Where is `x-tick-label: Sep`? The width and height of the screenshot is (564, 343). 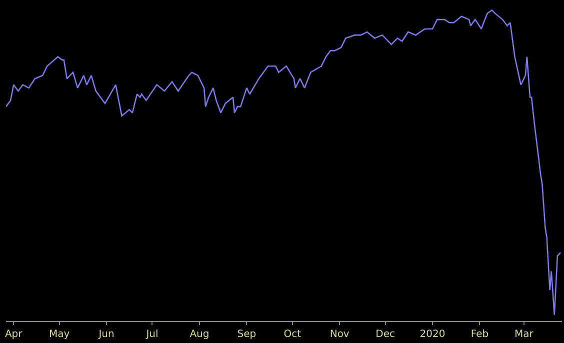 x-tick-label: Sep is located at coordinates (246, 334).